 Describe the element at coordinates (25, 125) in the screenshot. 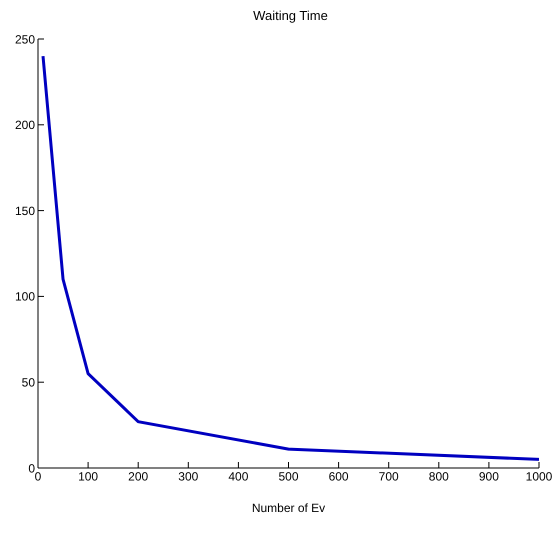

I see `y-tick-label: 200` at that location.